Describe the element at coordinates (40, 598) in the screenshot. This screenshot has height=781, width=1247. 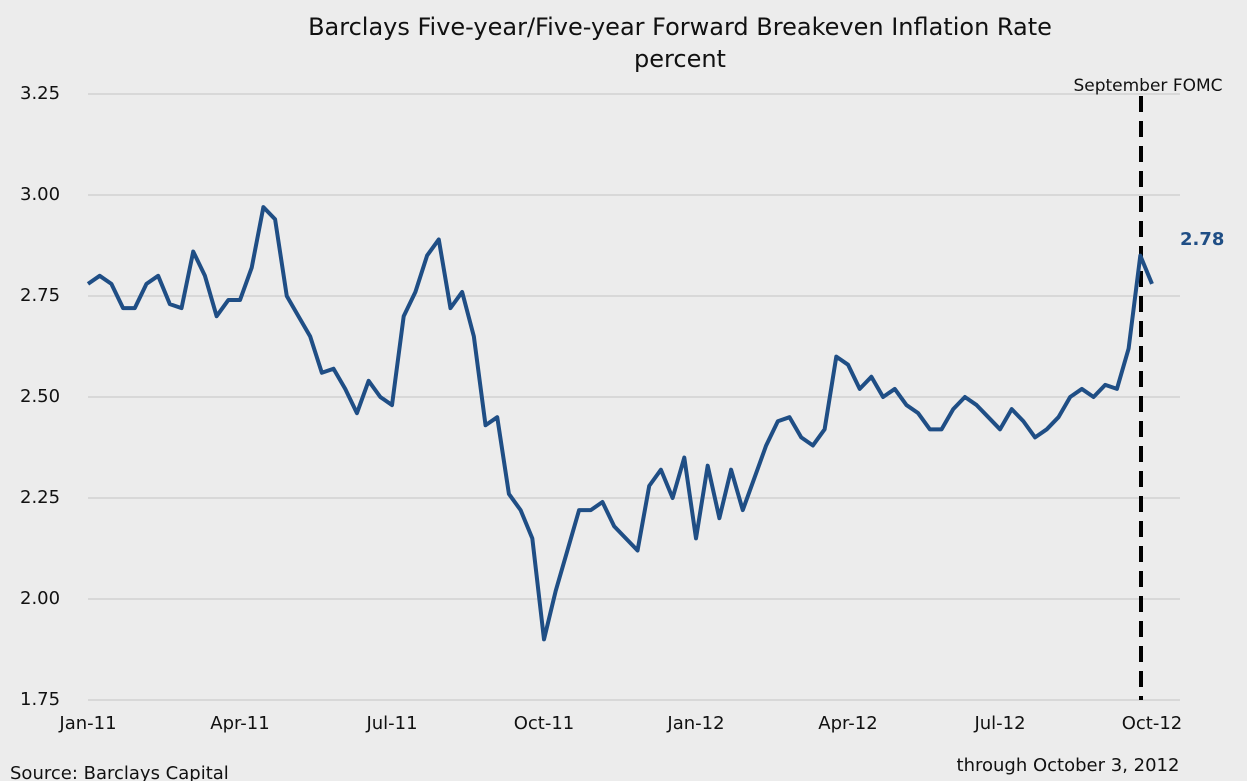
I see `y-tick-label: 2.00` at that location.